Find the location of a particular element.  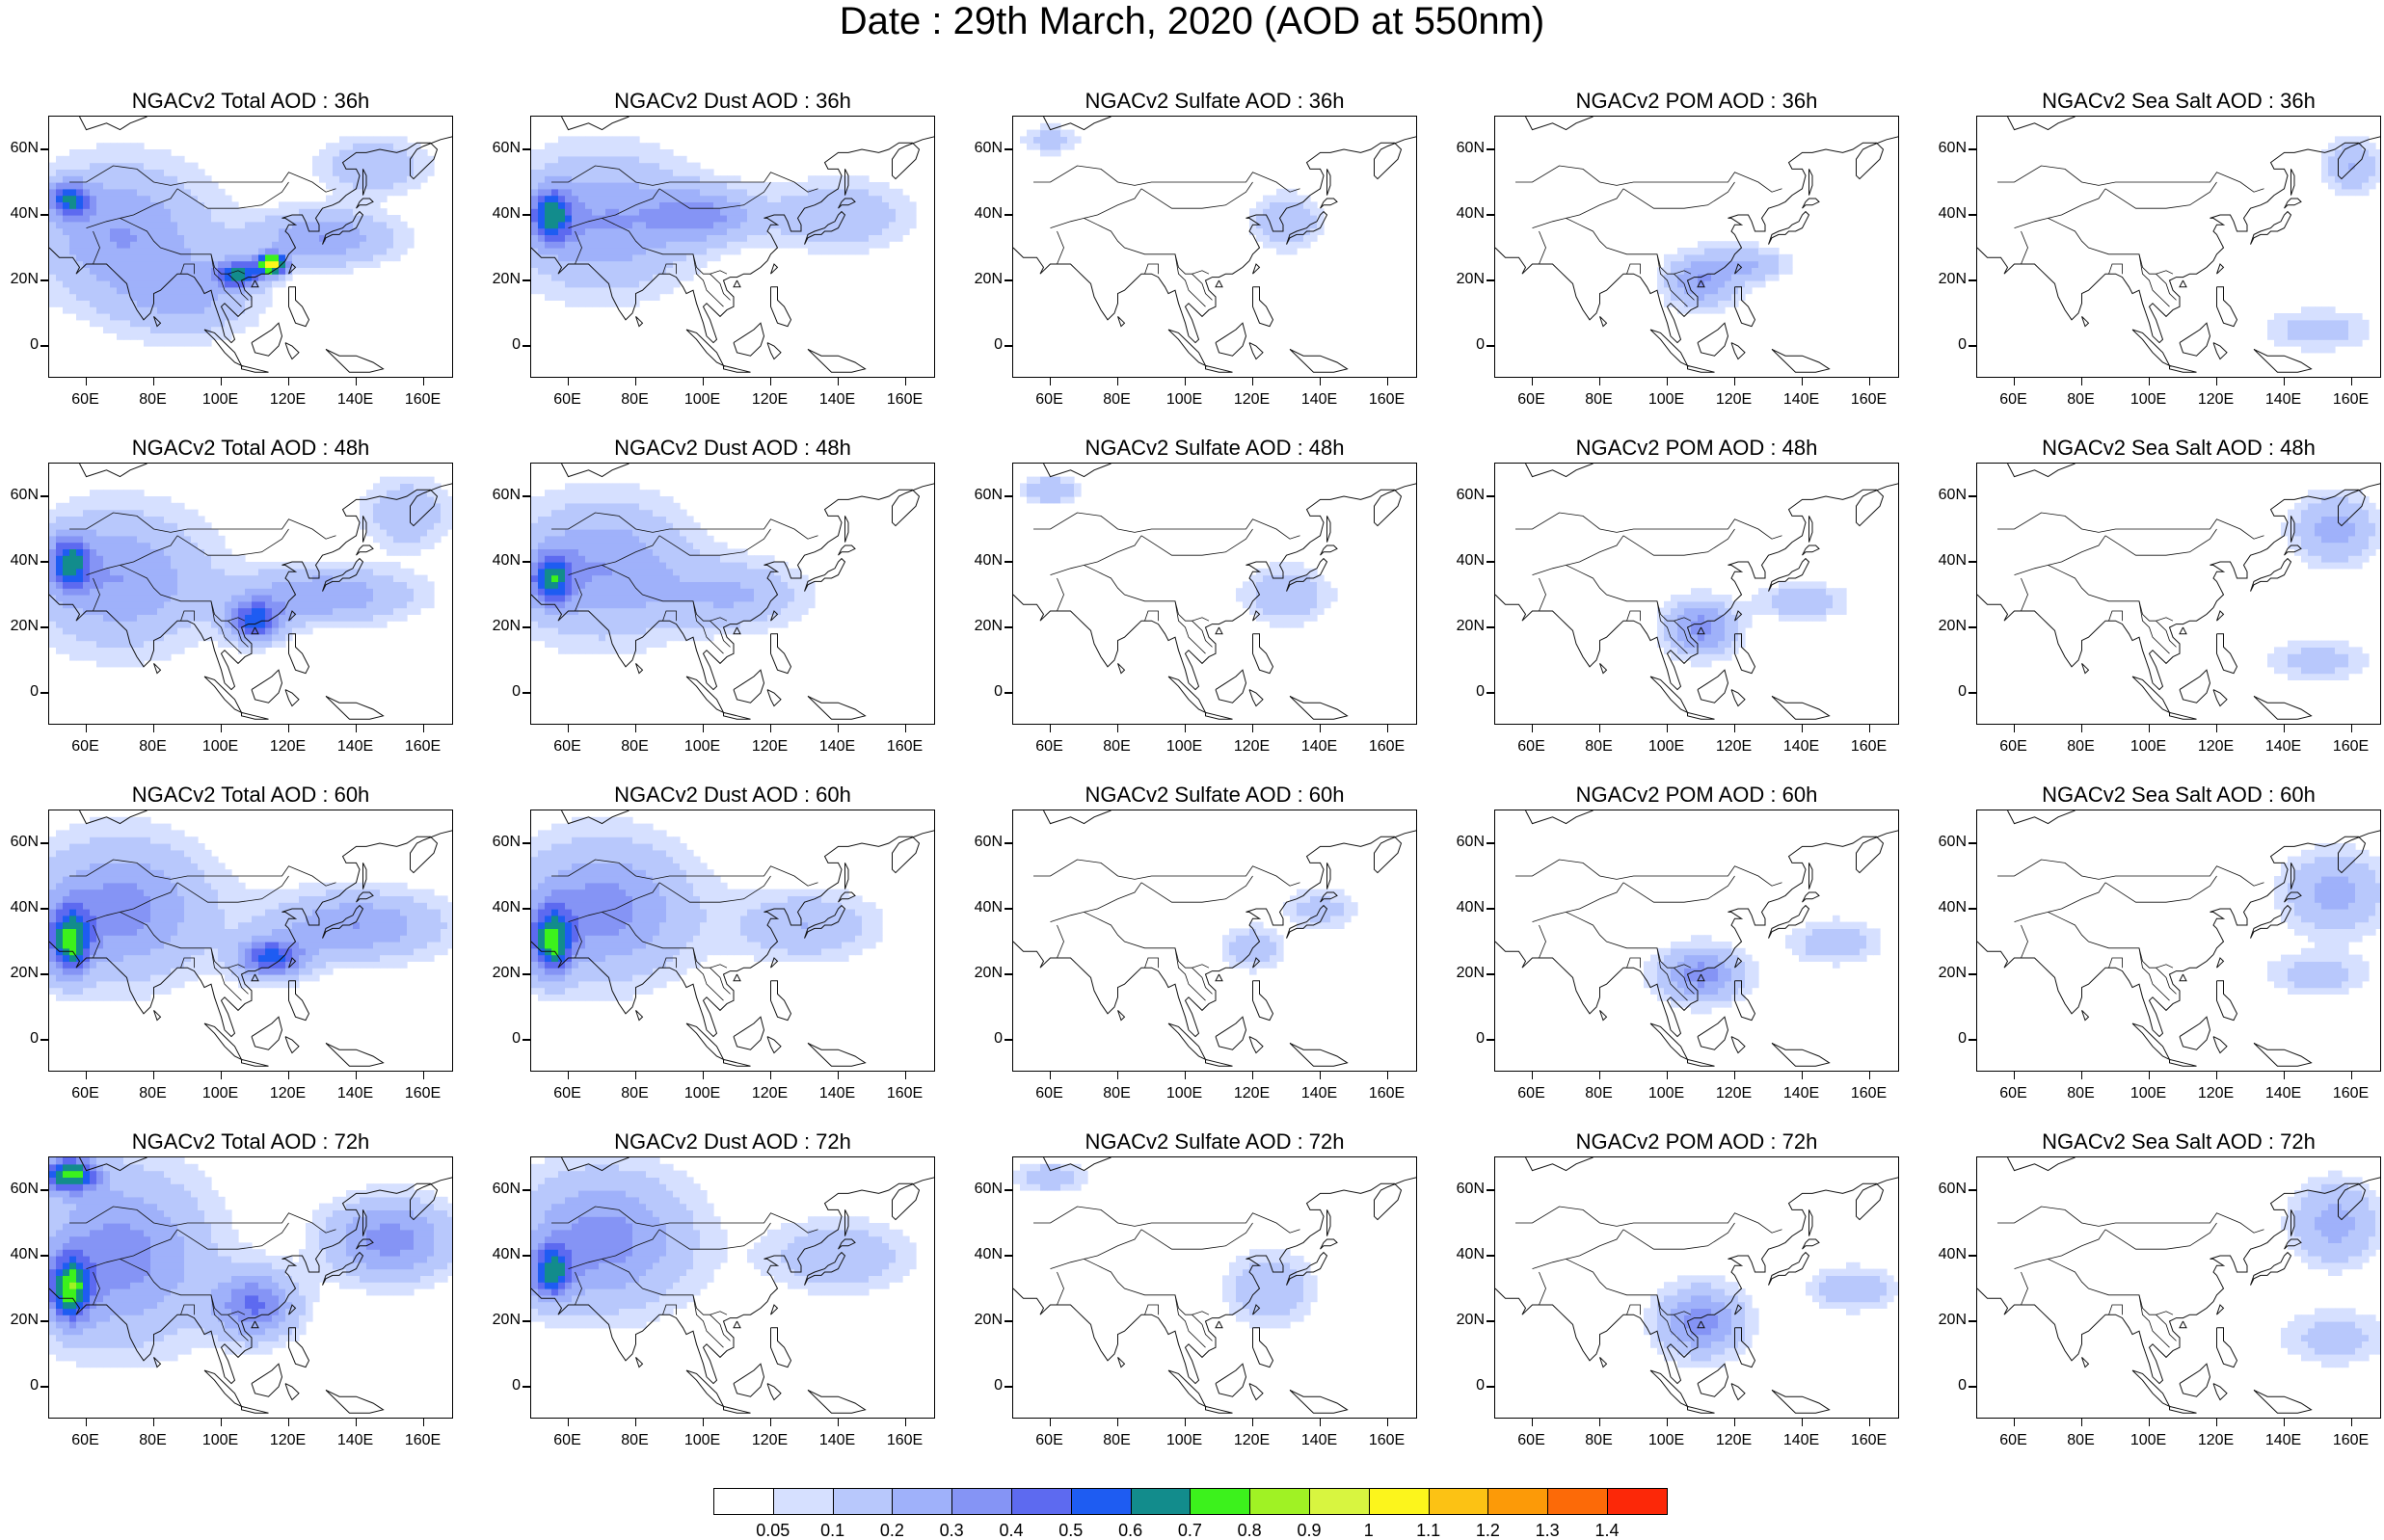

x-tick is located at coordinates (1388, 381).